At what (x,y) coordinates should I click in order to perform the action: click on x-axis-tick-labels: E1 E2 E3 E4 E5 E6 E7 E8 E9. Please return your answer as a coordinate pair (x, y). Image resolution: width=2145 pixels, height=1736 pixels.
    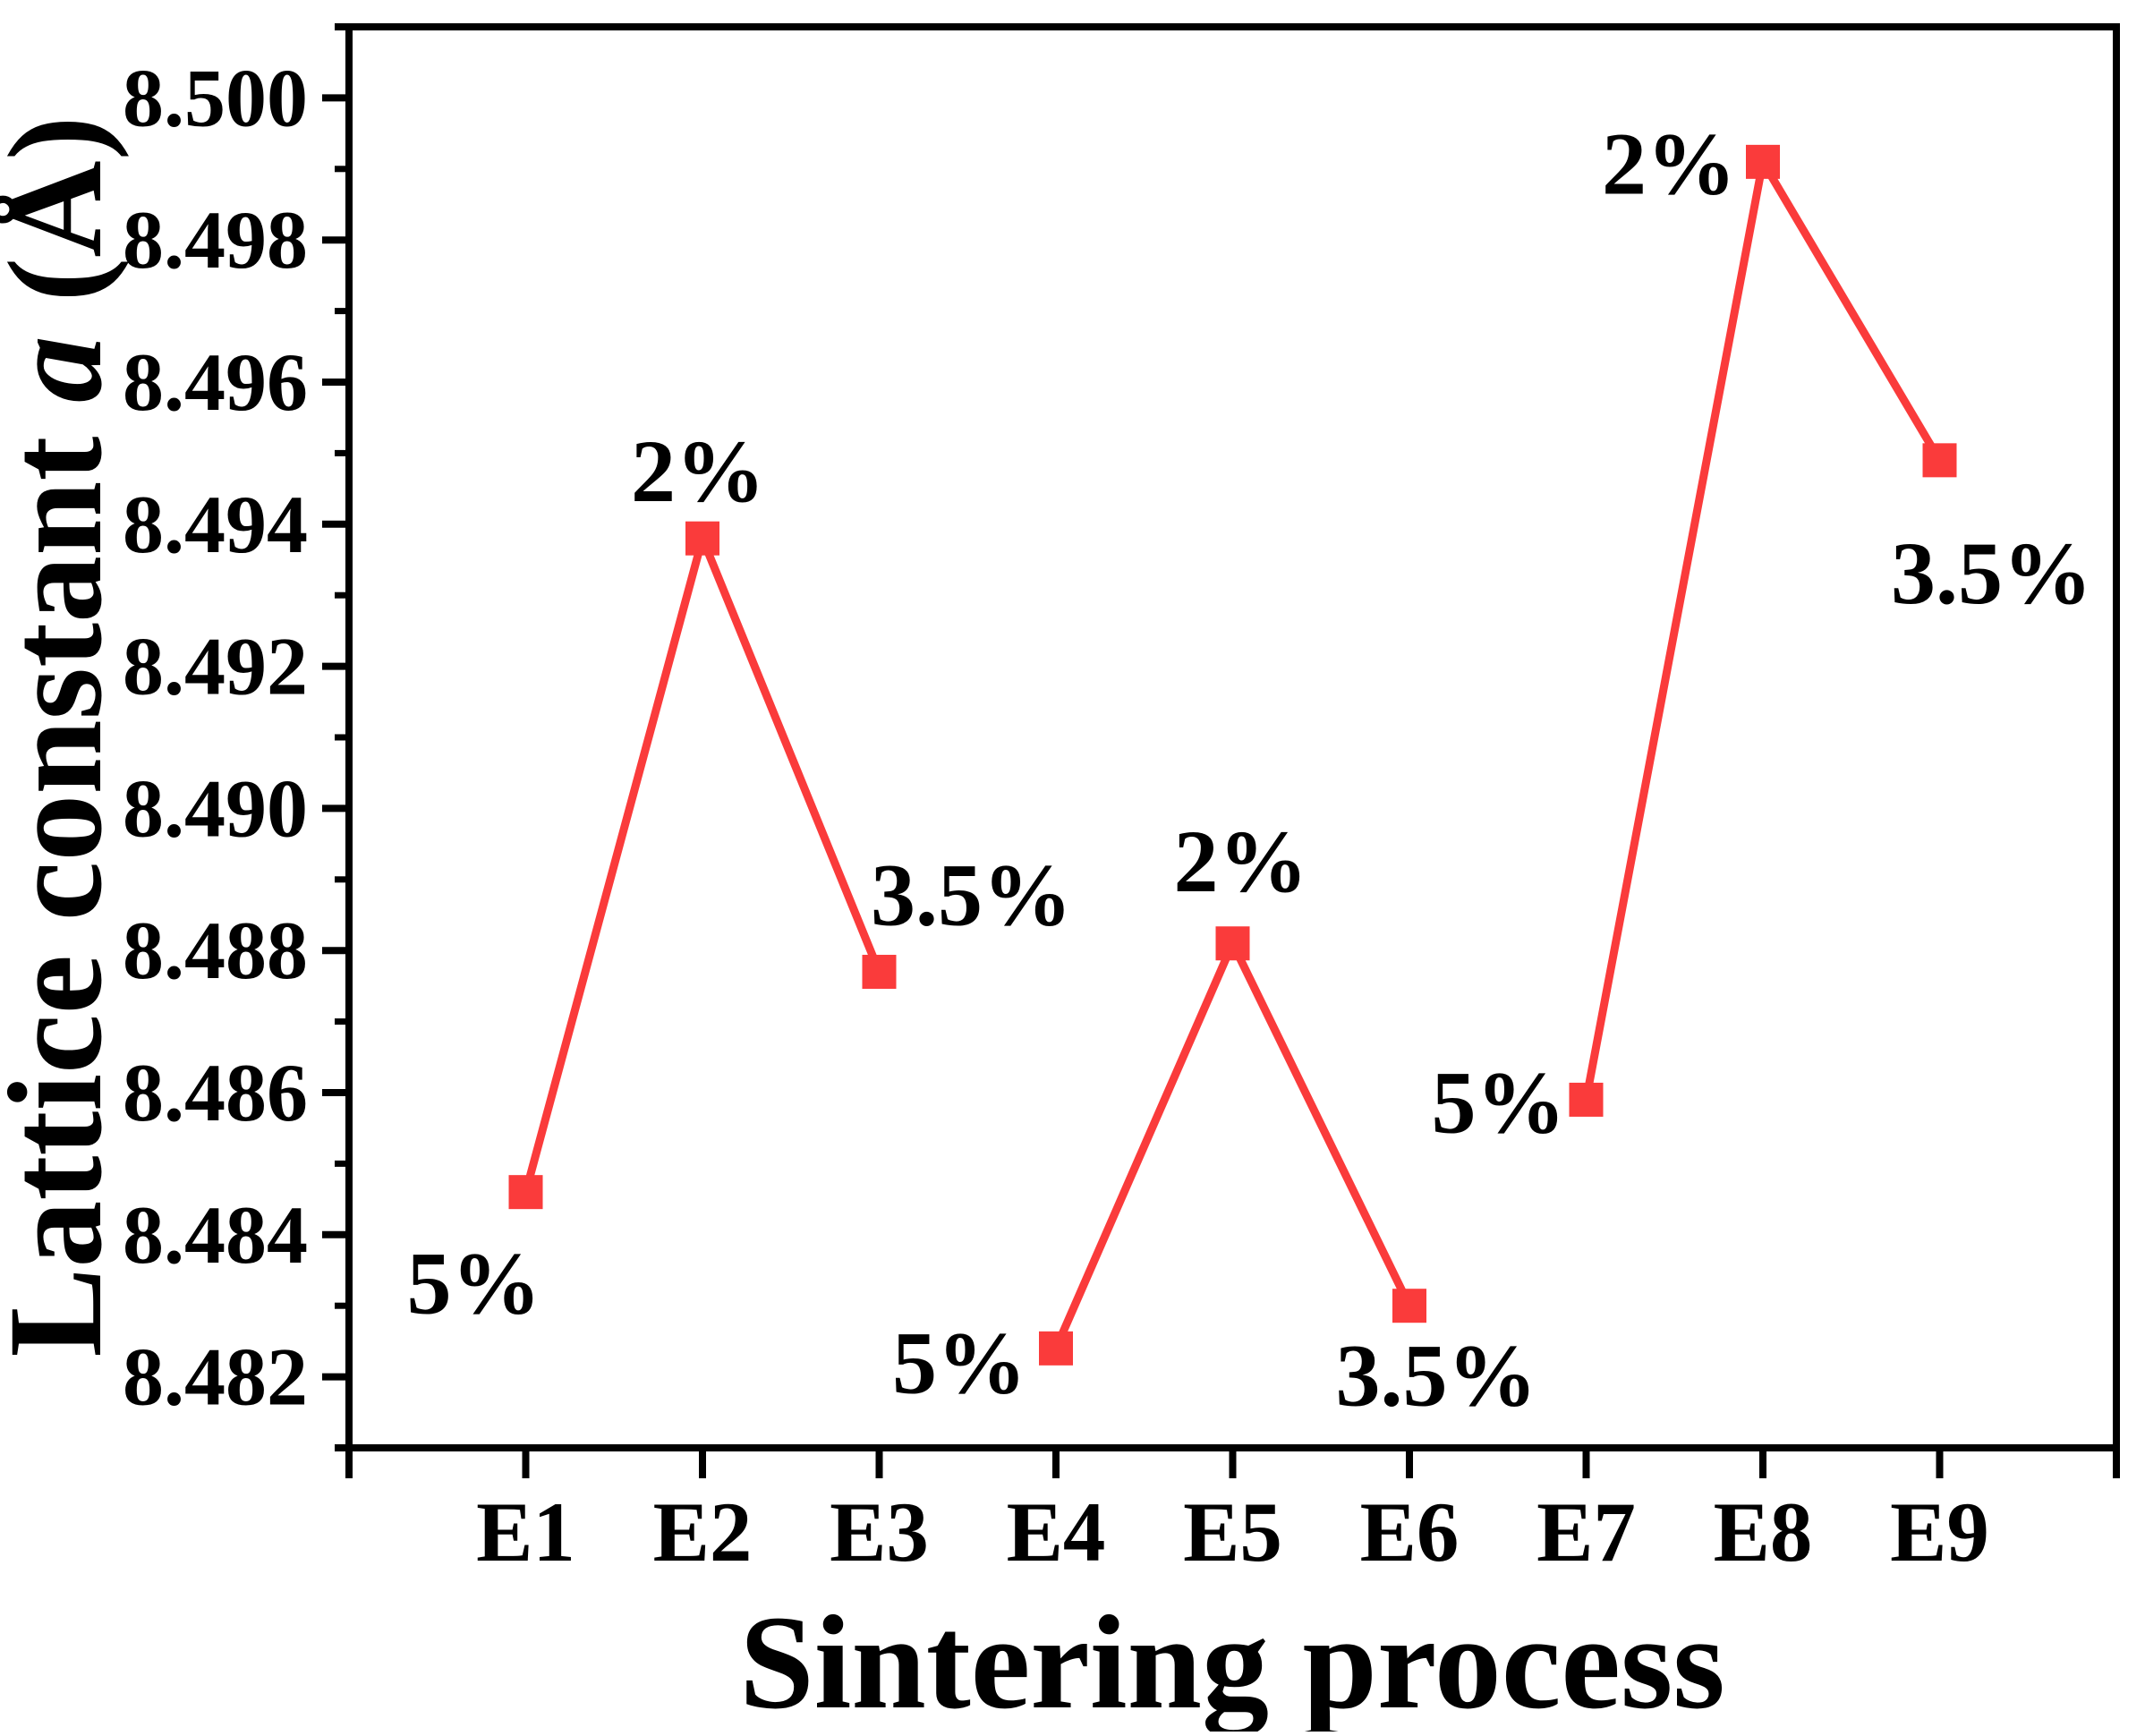
    Looking at the image, I should click on (1233, 1532).